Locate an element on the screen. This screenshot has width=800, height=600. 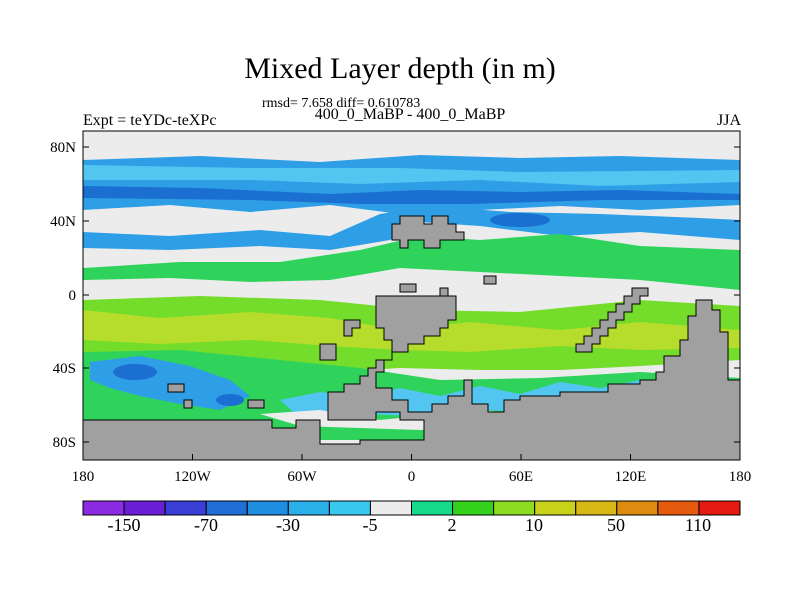
colorbar-label: 50 is located at coordinates (616, 525).